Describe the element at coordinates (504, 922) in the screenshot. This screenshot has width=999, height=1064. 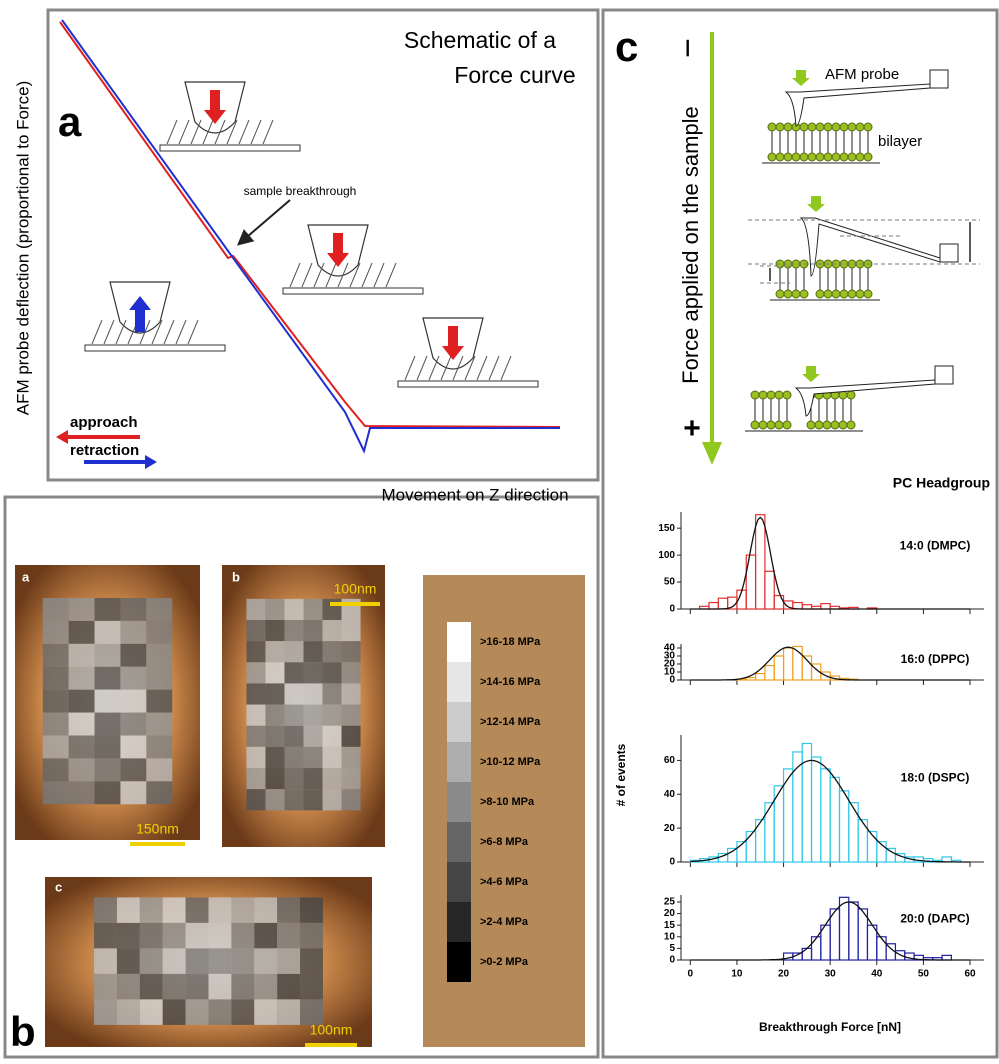
I see `legend-label: >2-4 MPa` at that location.